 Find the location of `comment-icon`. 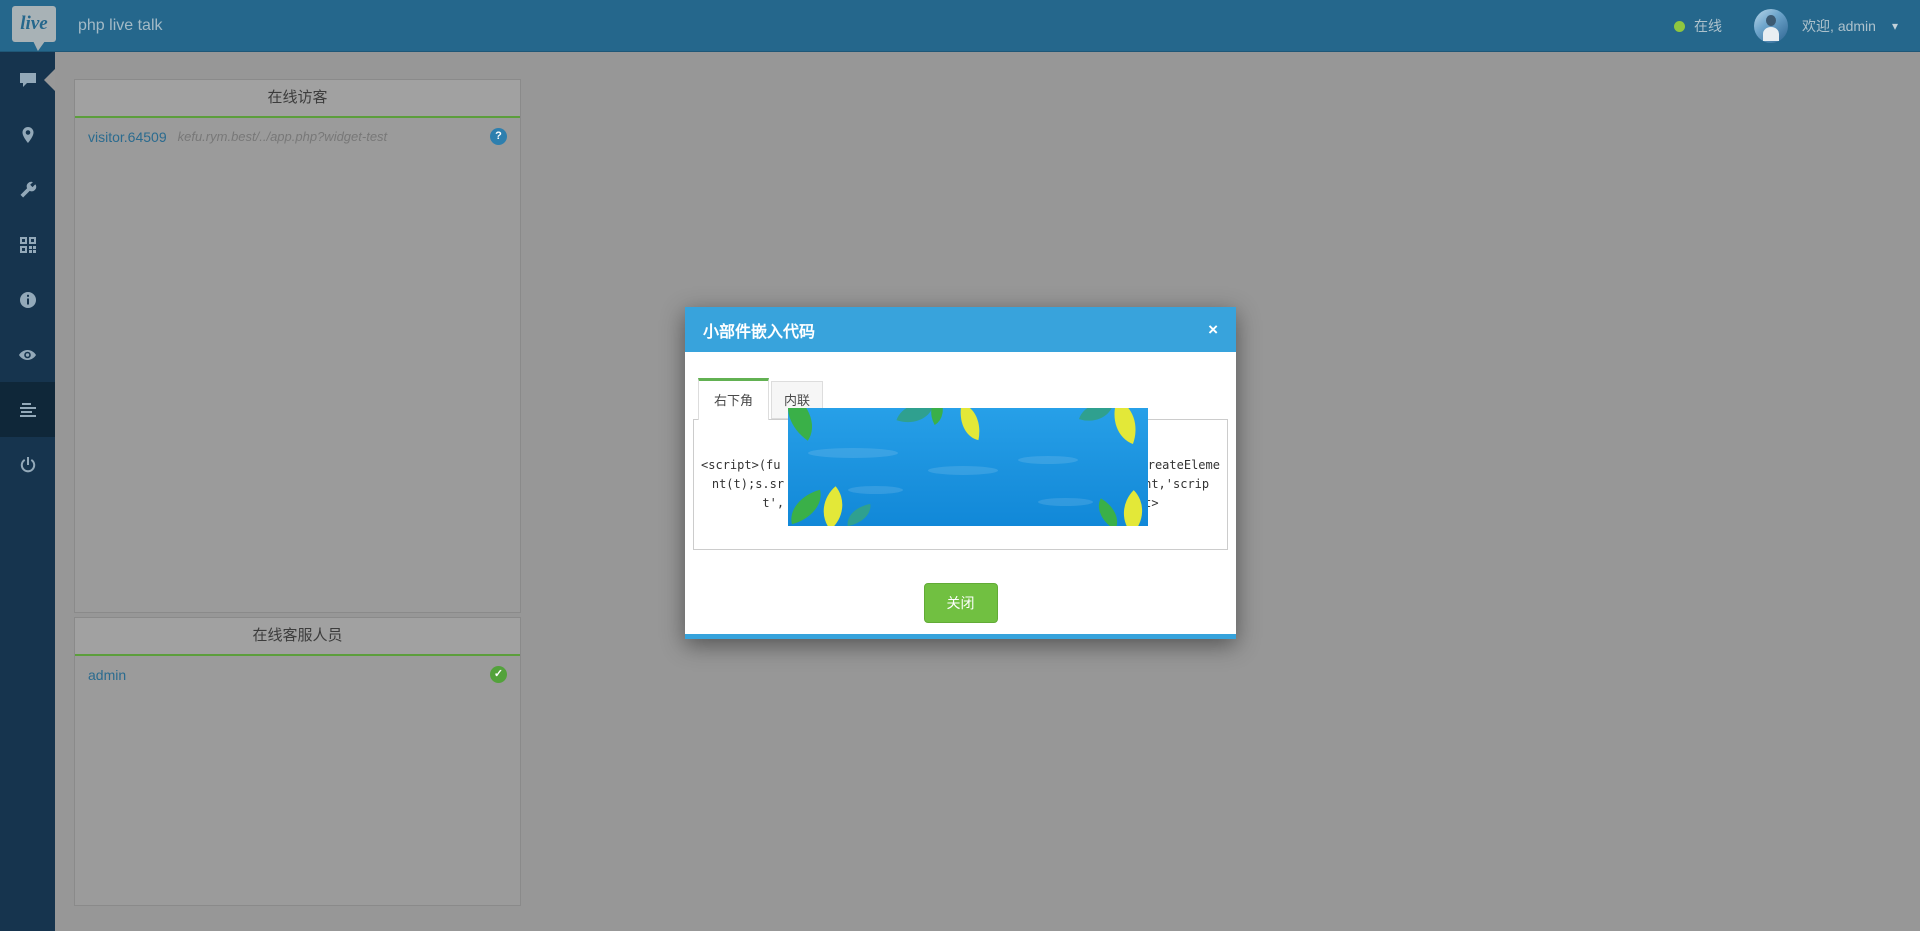

comment-icon is located at coordinates (27, 79).